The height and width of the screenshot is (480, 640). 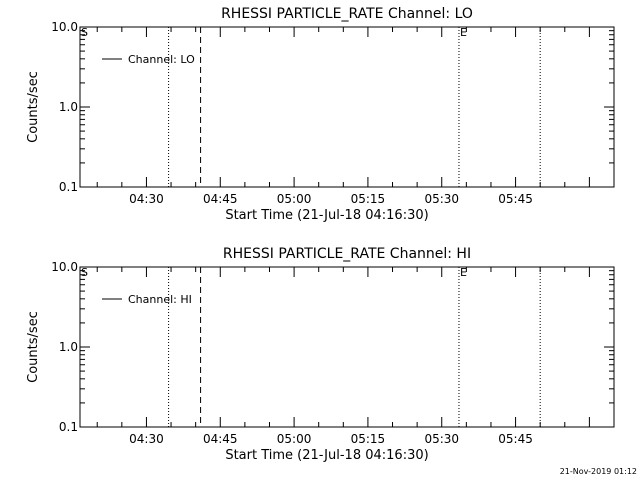 I want to click on footer-timestamp: 21-Nov-2019 01:12, so click(x=598, y=471).